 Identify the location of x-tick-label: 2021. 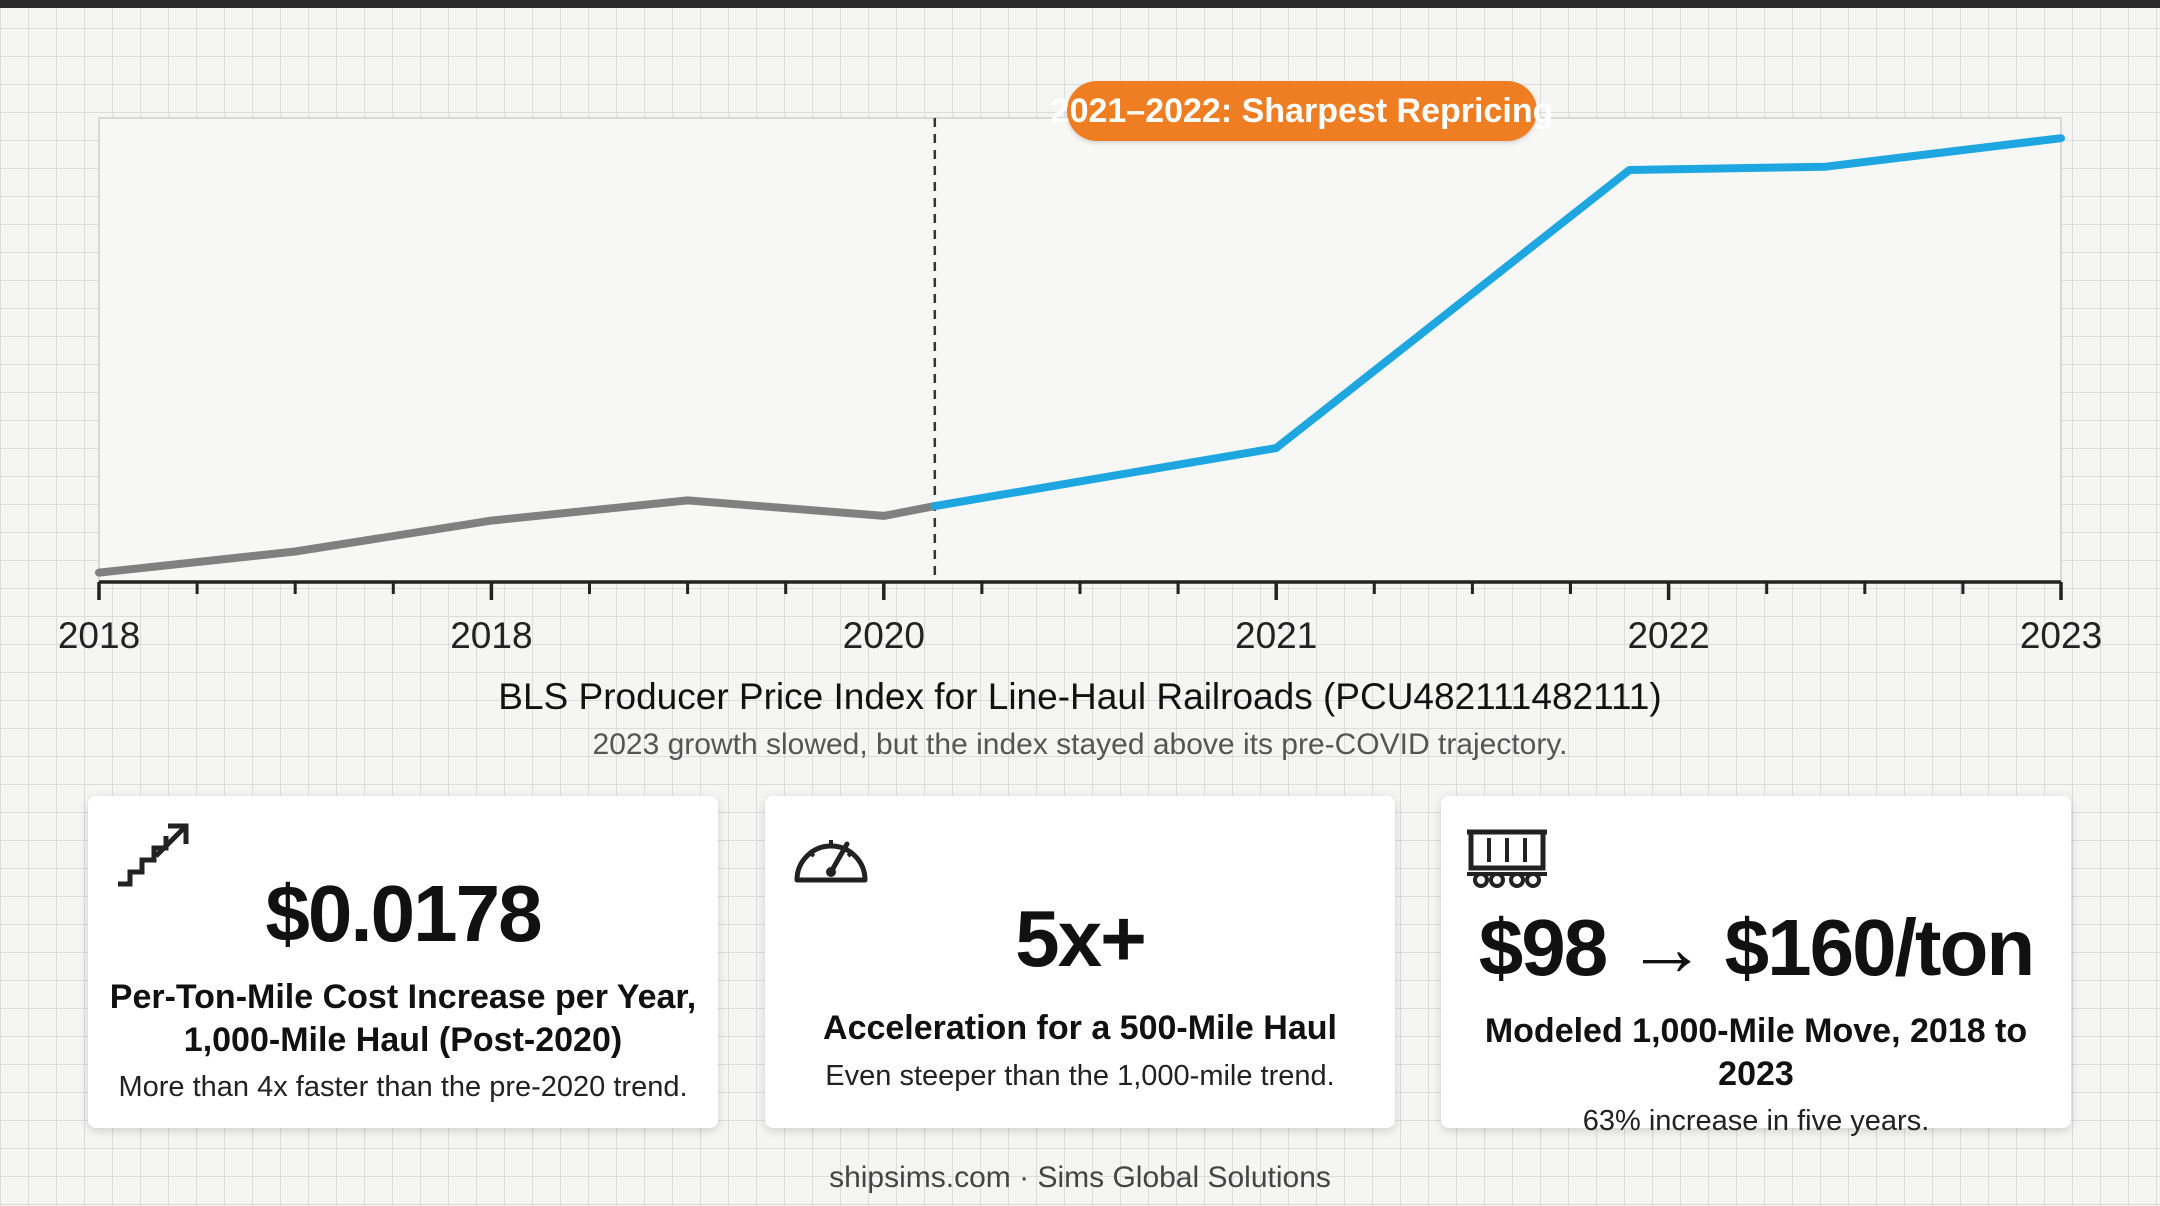
(1276, 635).